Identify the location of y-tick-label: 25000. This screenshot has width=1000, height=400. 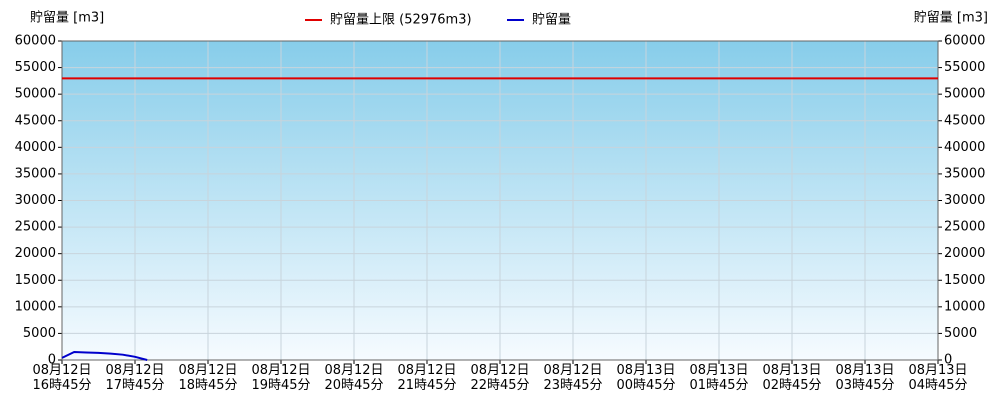
(35, 227).